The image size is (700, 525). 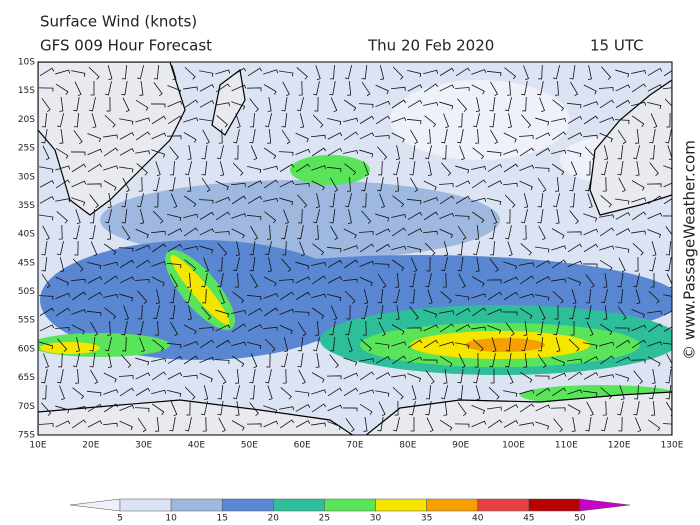 I want to click on legend-label: 40, so click(x=478, y=519).